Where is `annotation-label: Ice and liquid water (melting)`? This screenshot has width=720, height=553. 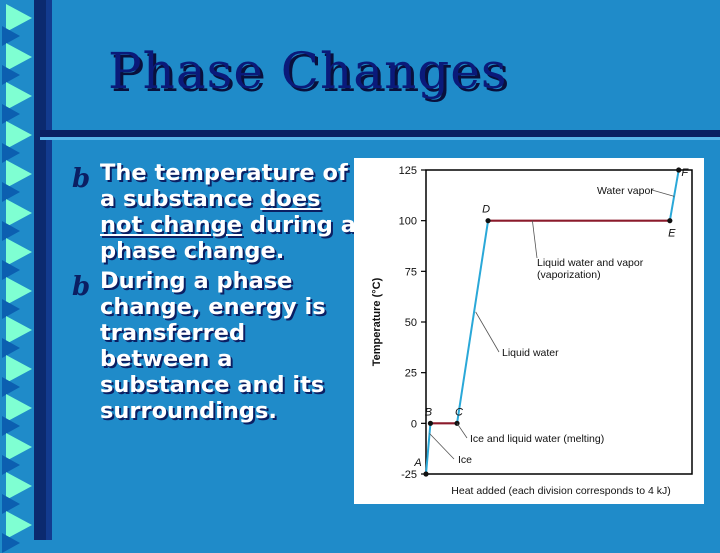
annotation-label: Ice and liquid water (melting) is located at coordinates (537, 439).